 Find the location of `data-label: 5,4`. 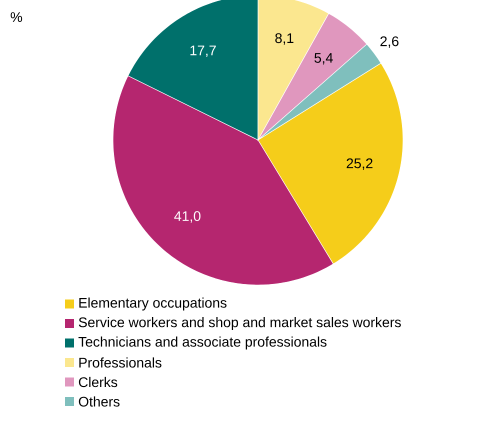

data-label: 5,4 is located at coordinates (323, 58).